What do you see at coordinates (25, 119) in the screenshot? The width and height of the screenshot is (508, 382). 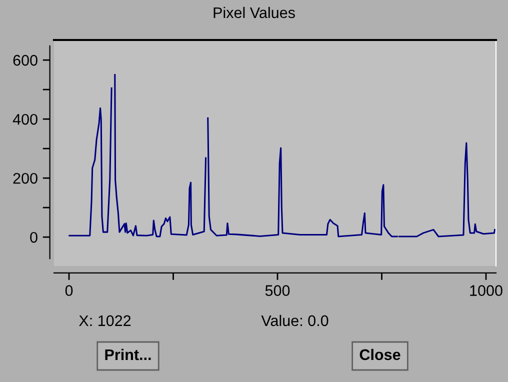 I see `y-tick-label: 400` at bounding box center [25, 119].